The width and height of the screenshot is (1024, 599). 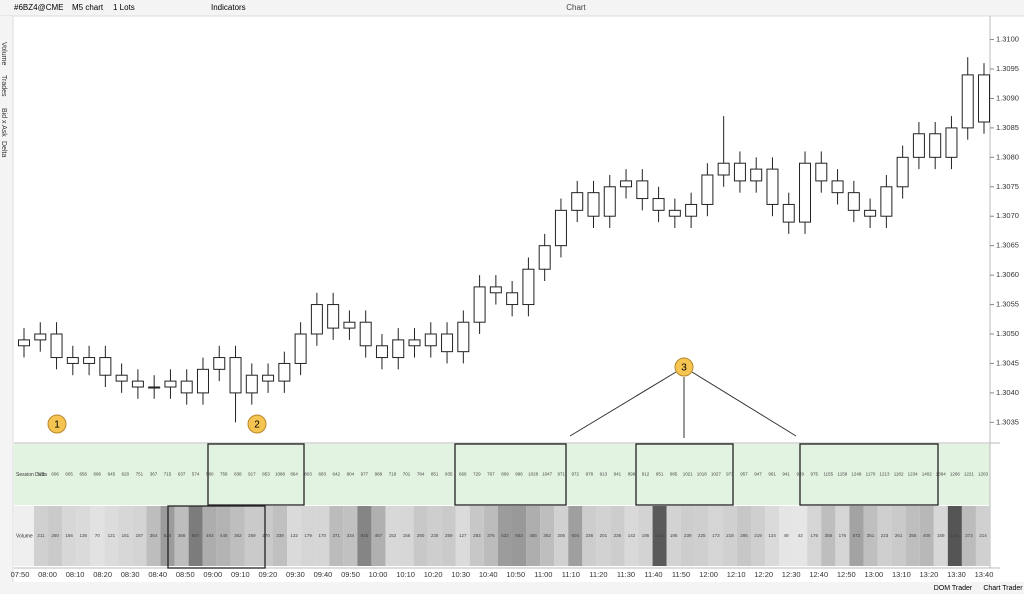 What do you see at coordinates (20, 574) in the screenshot?
I see `x-tick-label: 07:50` at bounding box center [20, 574].